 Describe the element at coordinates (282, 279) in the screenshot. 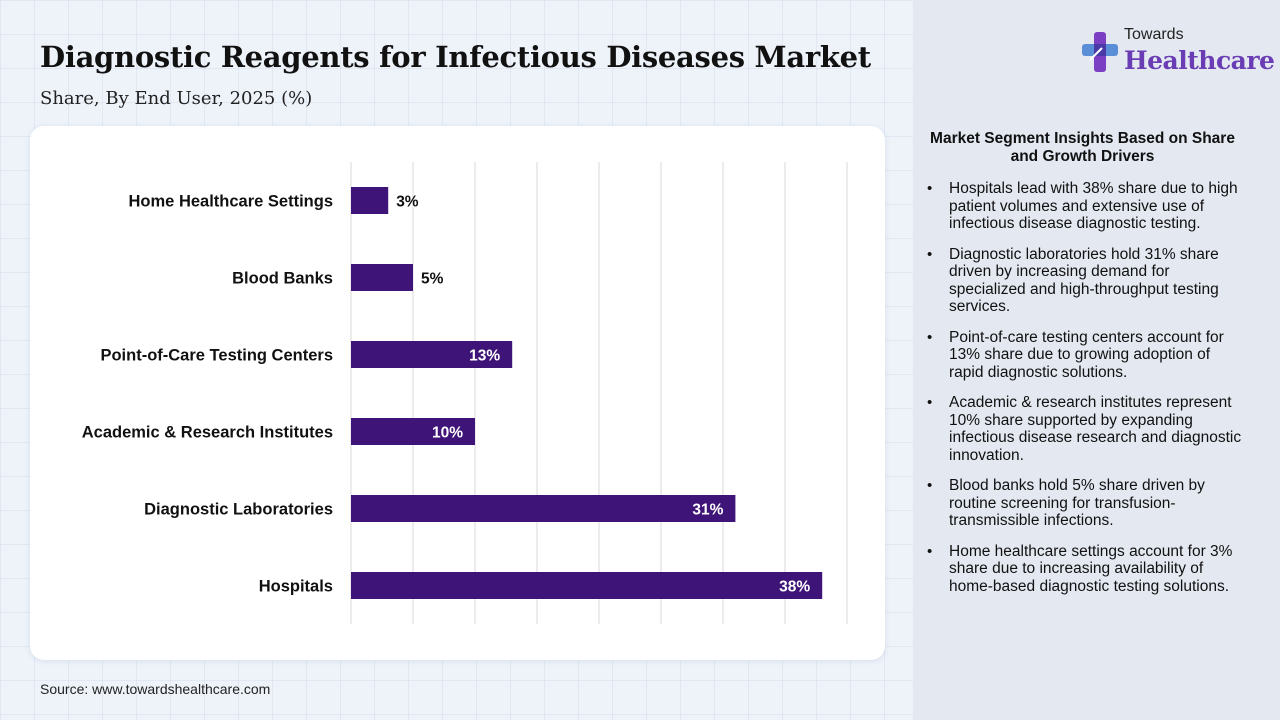

I see `category-label: Blood Banks` at that location.